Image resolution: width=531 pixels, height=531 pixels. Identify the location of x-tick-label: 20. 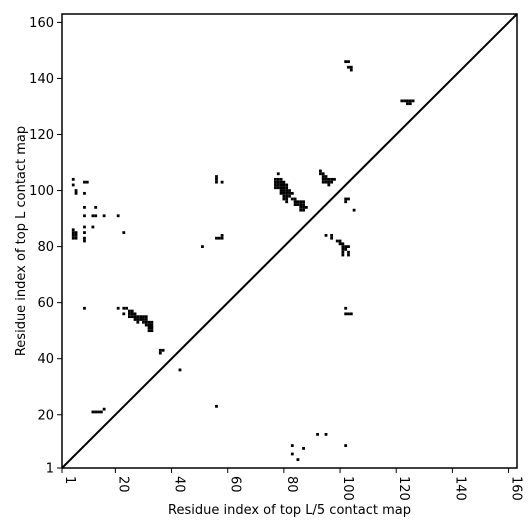
(122, 484).